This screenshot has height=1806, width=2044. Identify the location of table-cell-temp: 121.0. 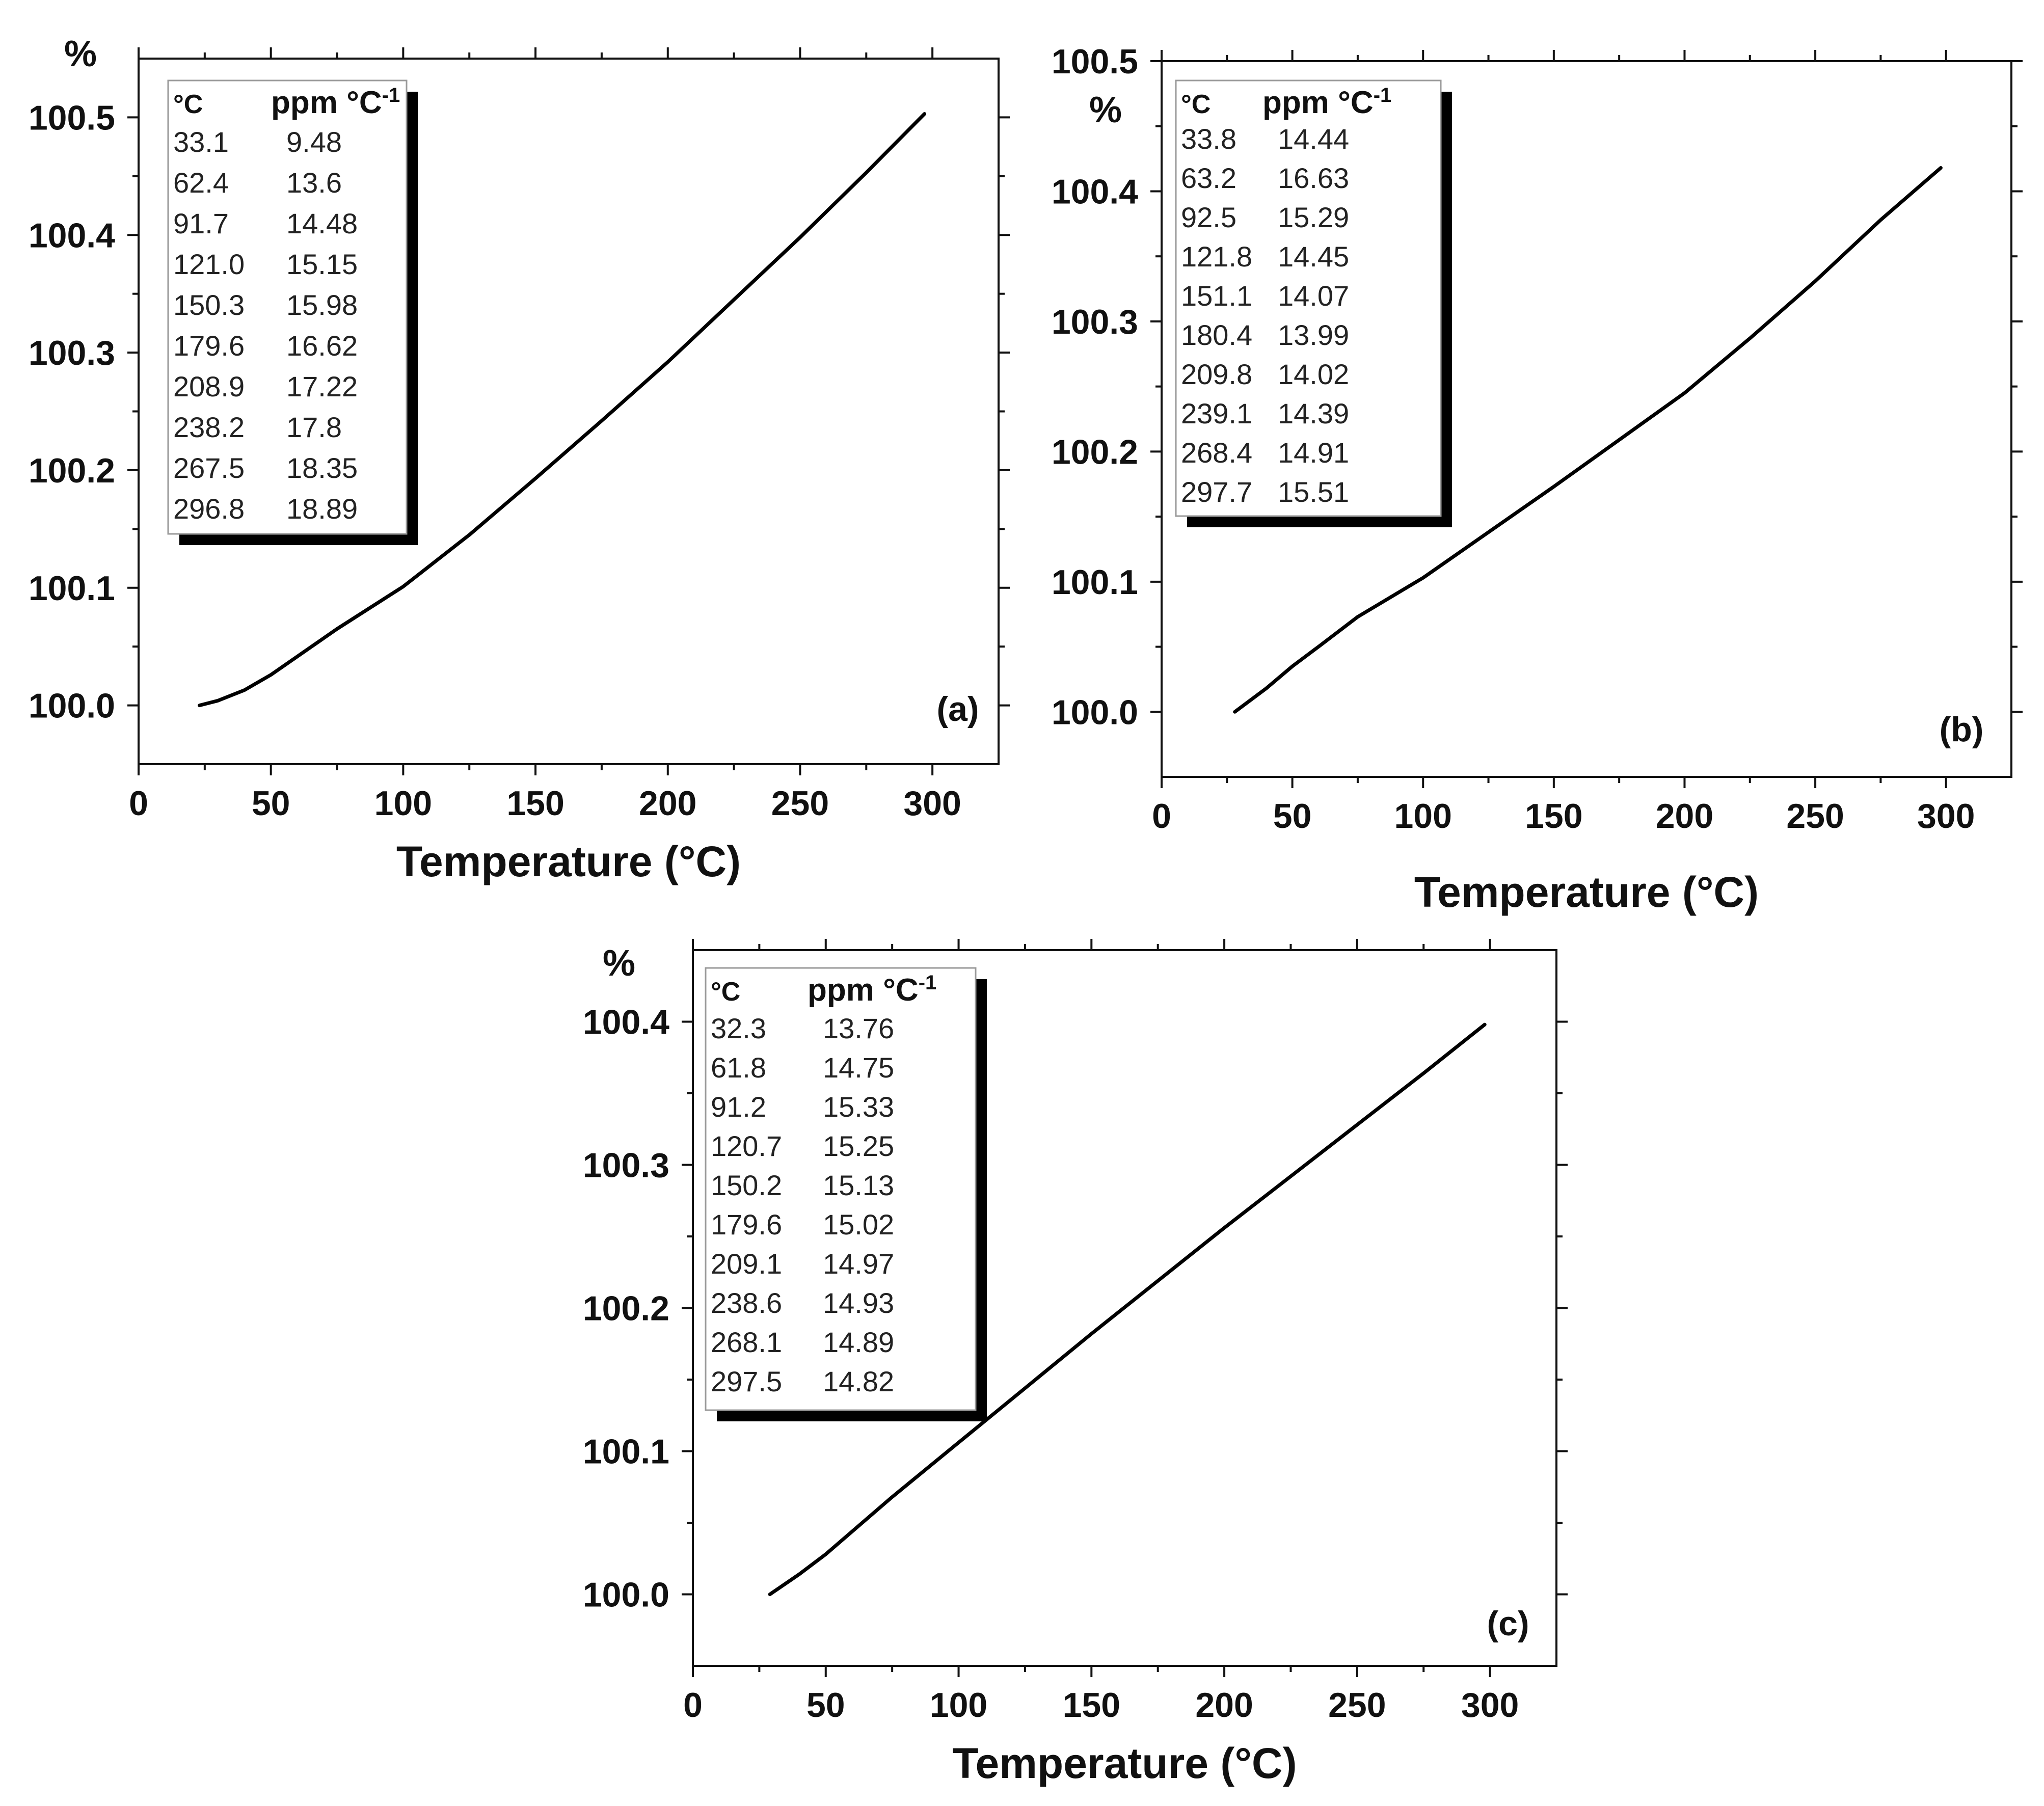
(209, 264).